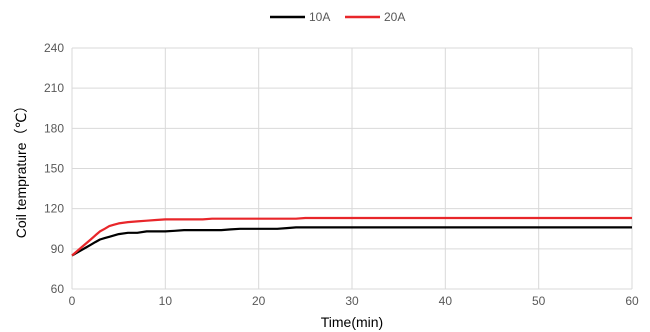  What do you see at coordinates (351, 241) in the screenshot?
I see `series-line-10a` at bounding box center [351, 241].